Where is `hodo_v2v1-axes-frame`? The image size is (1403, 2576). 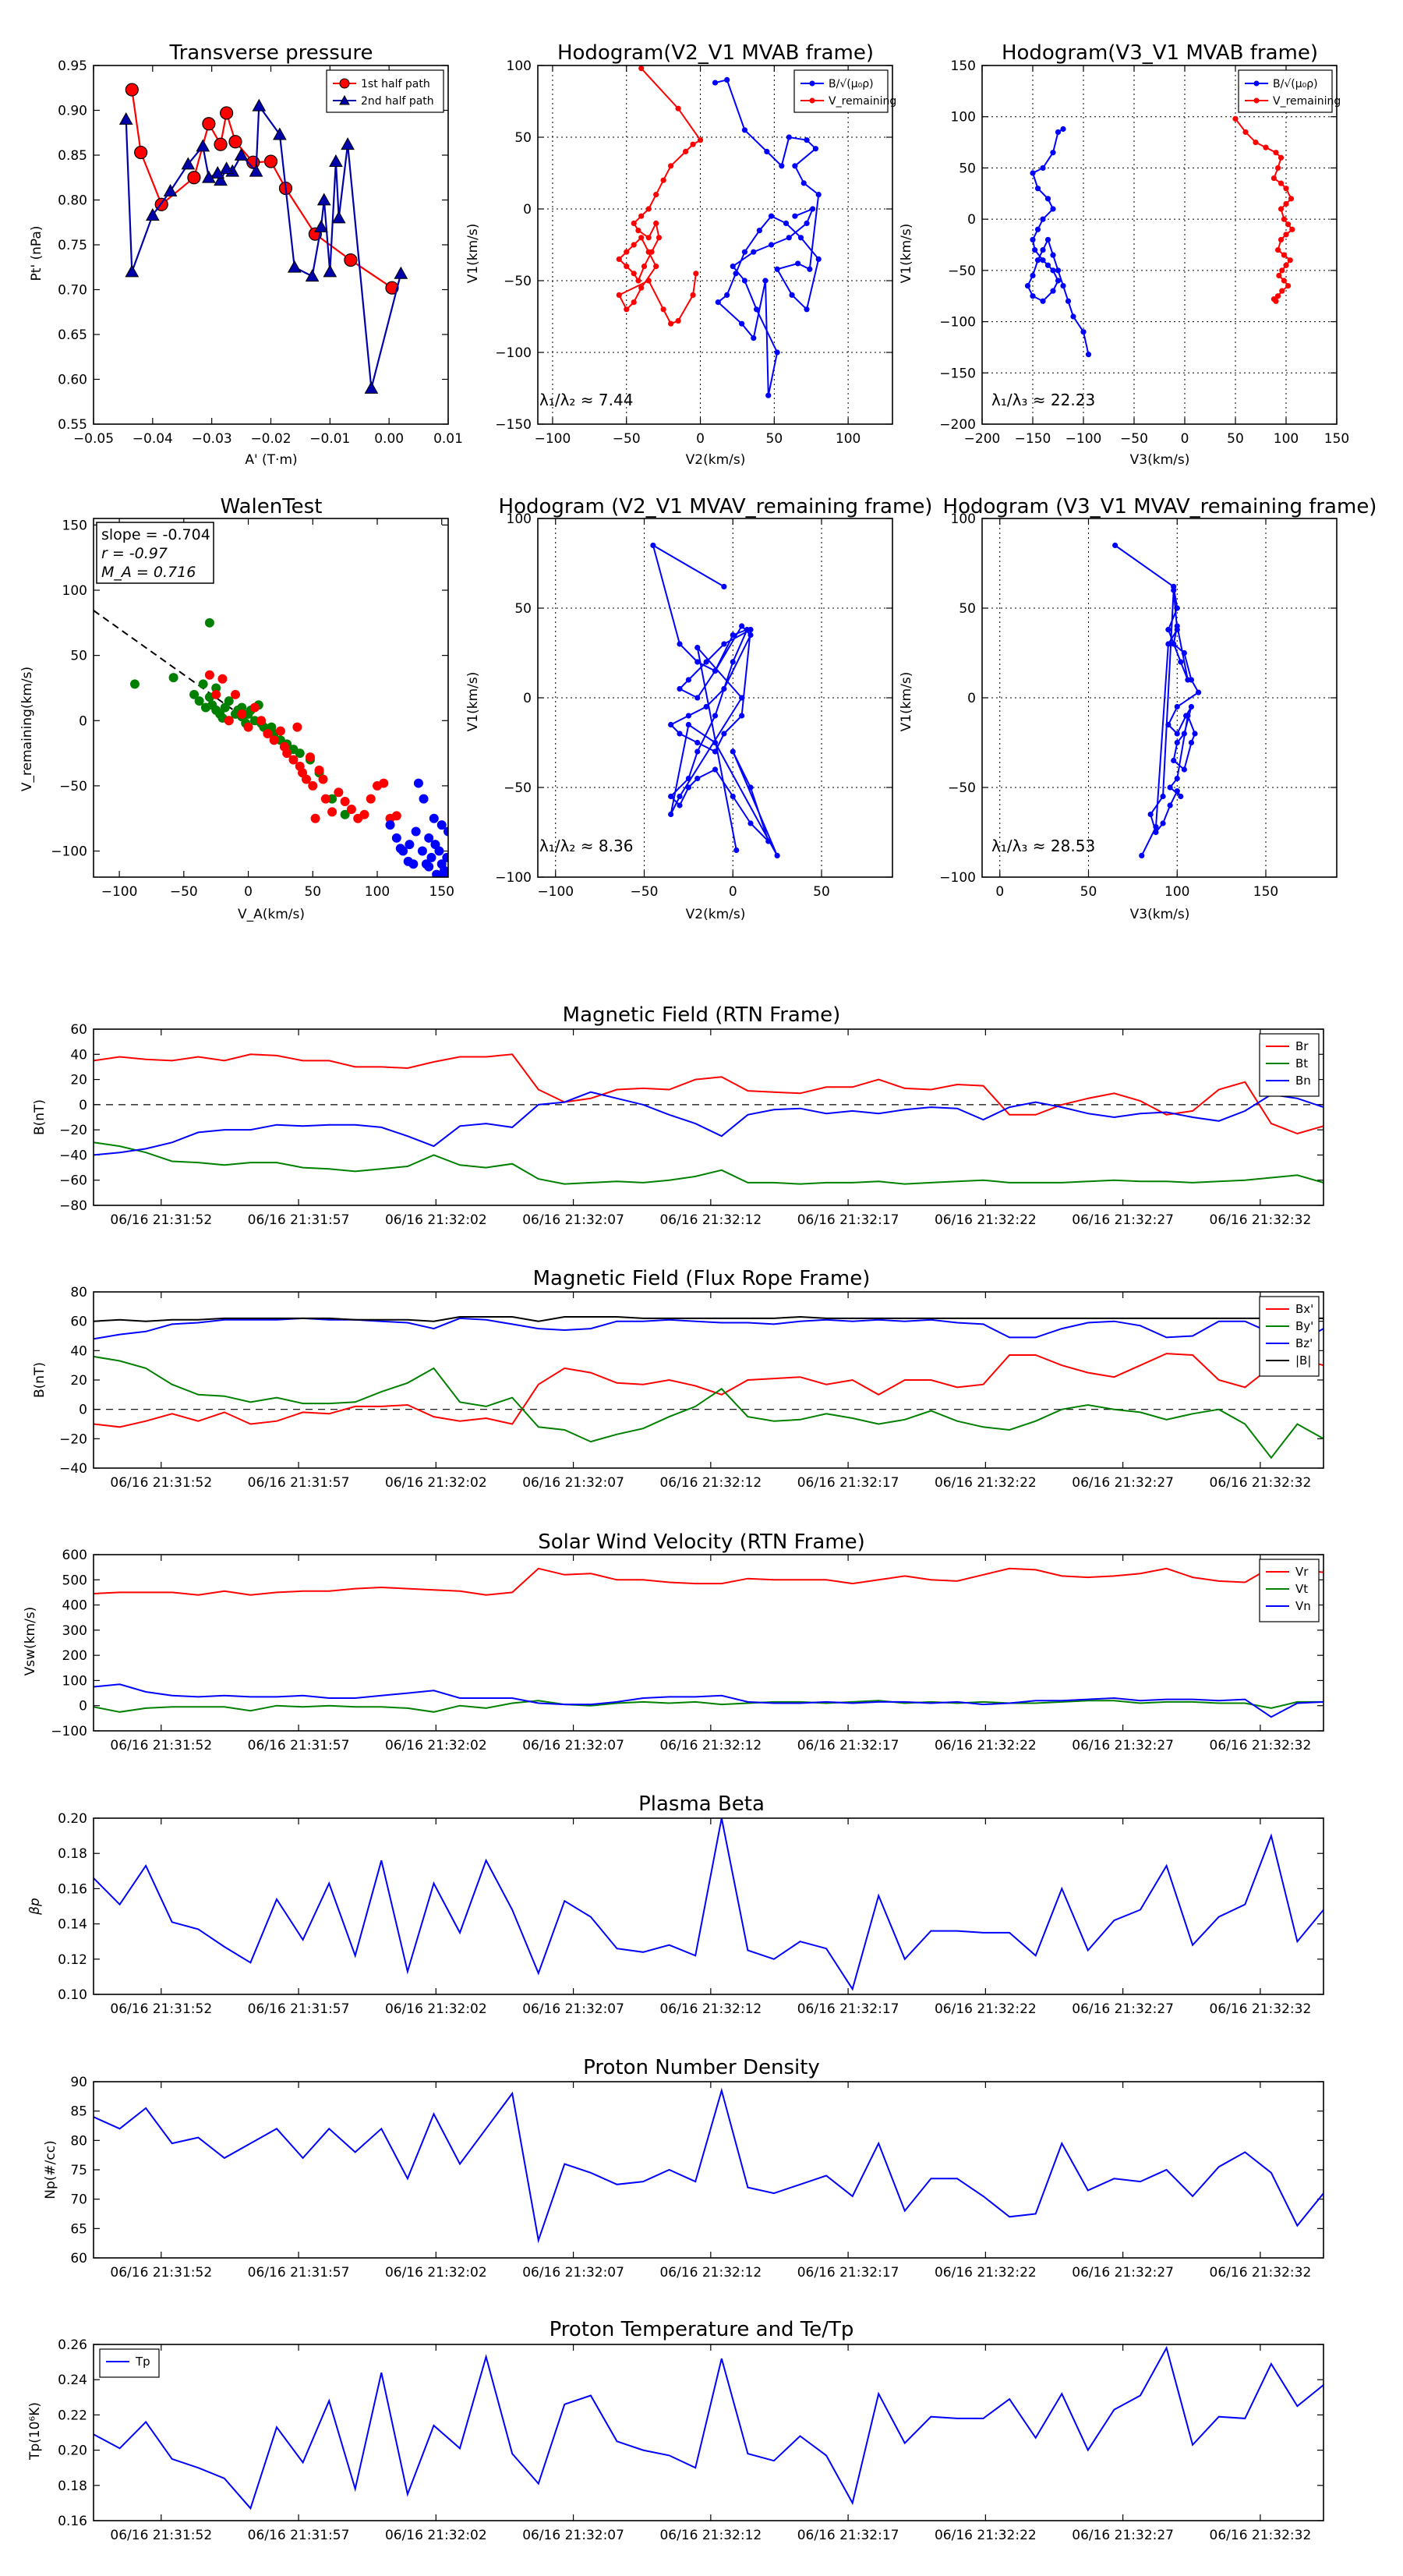 hodo_v2v1-axes-frame is located at coordinates (715, 245).